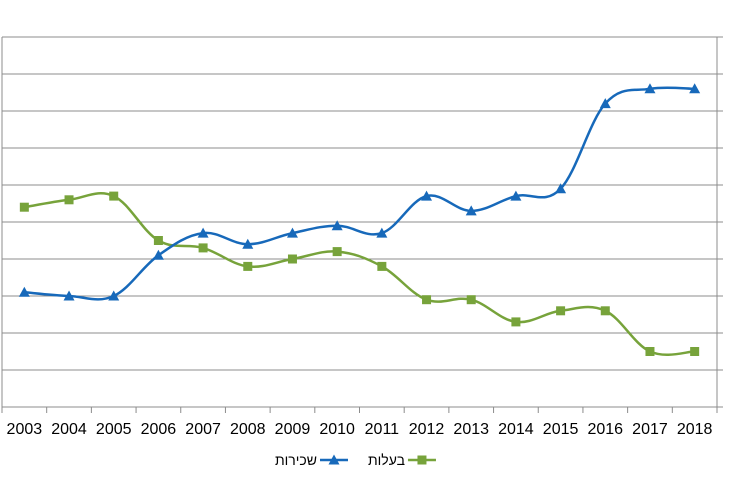 This screenshot has height=486, width=730. I want to click on x-tick-label: 2010, so click(337, 429).